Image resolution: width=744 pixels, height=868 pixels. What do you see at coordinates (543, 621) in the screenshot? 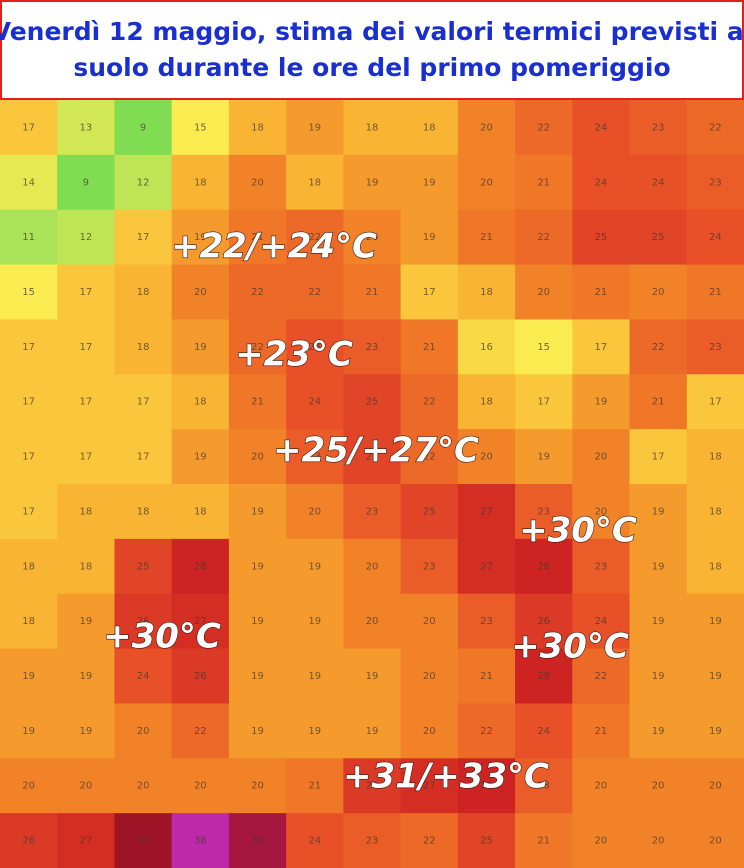
I see `temp-value: 26` at bounding box center [543, 621].